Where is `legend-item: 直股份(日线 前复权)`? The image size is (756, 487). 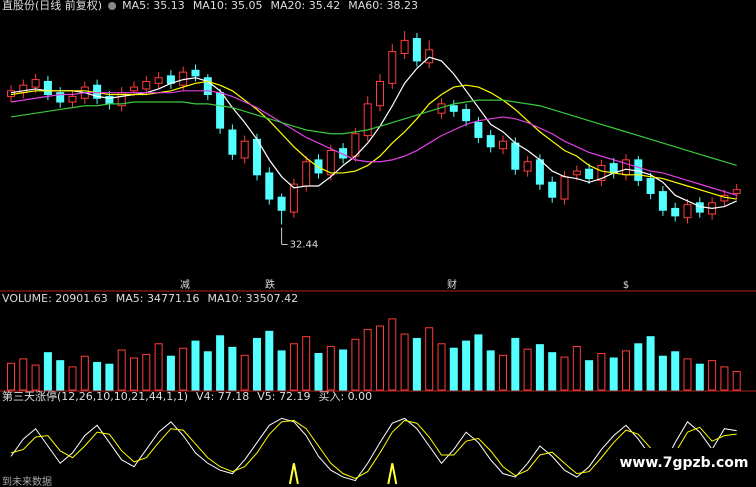
legend-item: 直股份(日线 前复权) is located at coordinates (52, 6).